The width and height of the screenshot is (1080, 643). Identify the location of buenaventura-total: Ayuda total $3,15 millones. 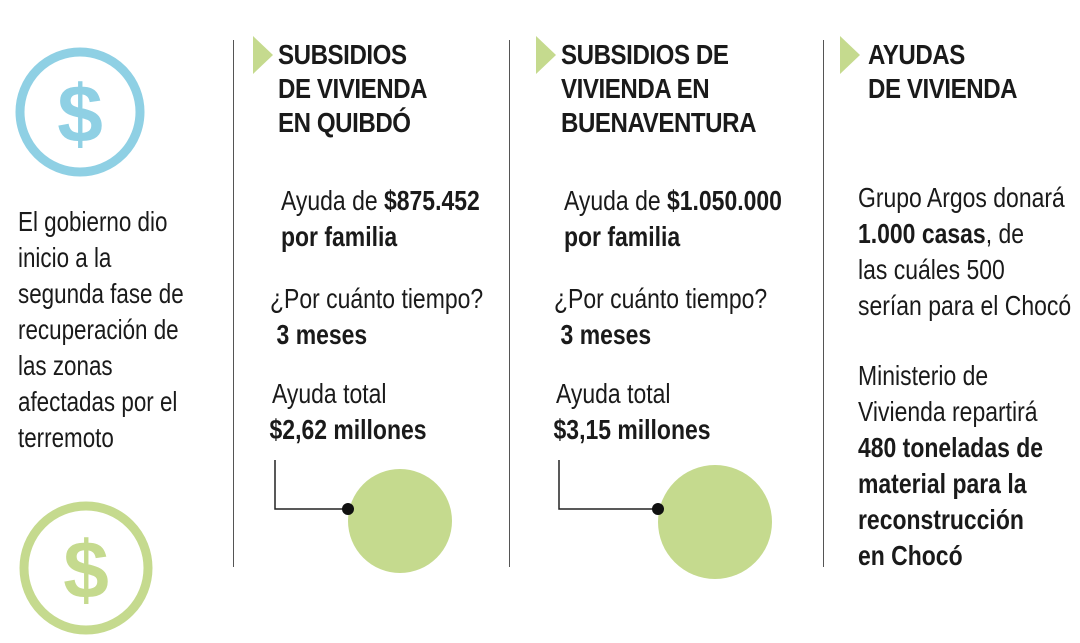
(632, 411).